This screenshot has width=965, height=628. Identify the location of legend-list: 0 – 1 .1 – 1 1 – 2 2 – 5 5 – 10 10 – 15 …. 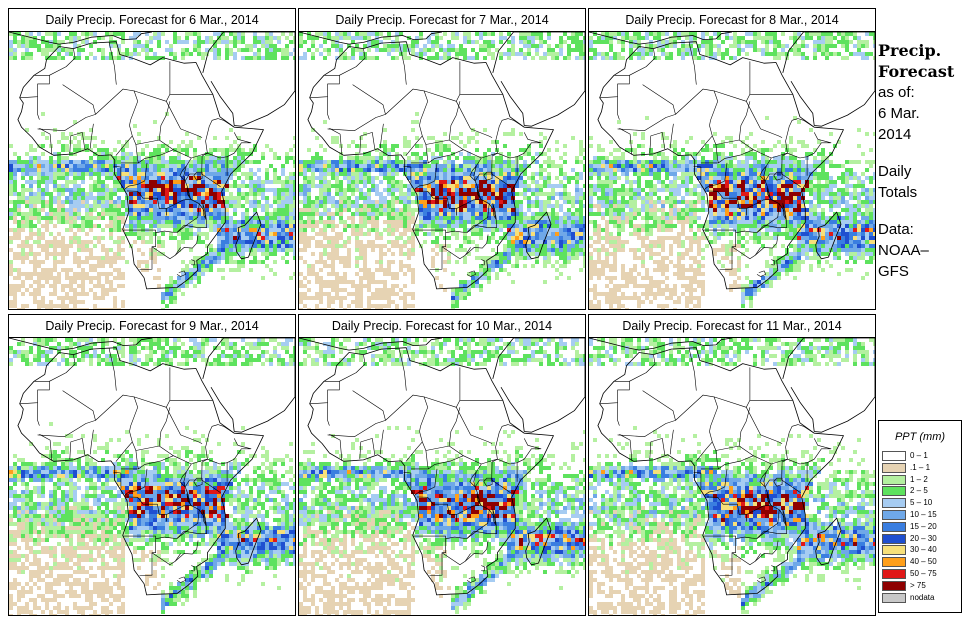
(921, 526).